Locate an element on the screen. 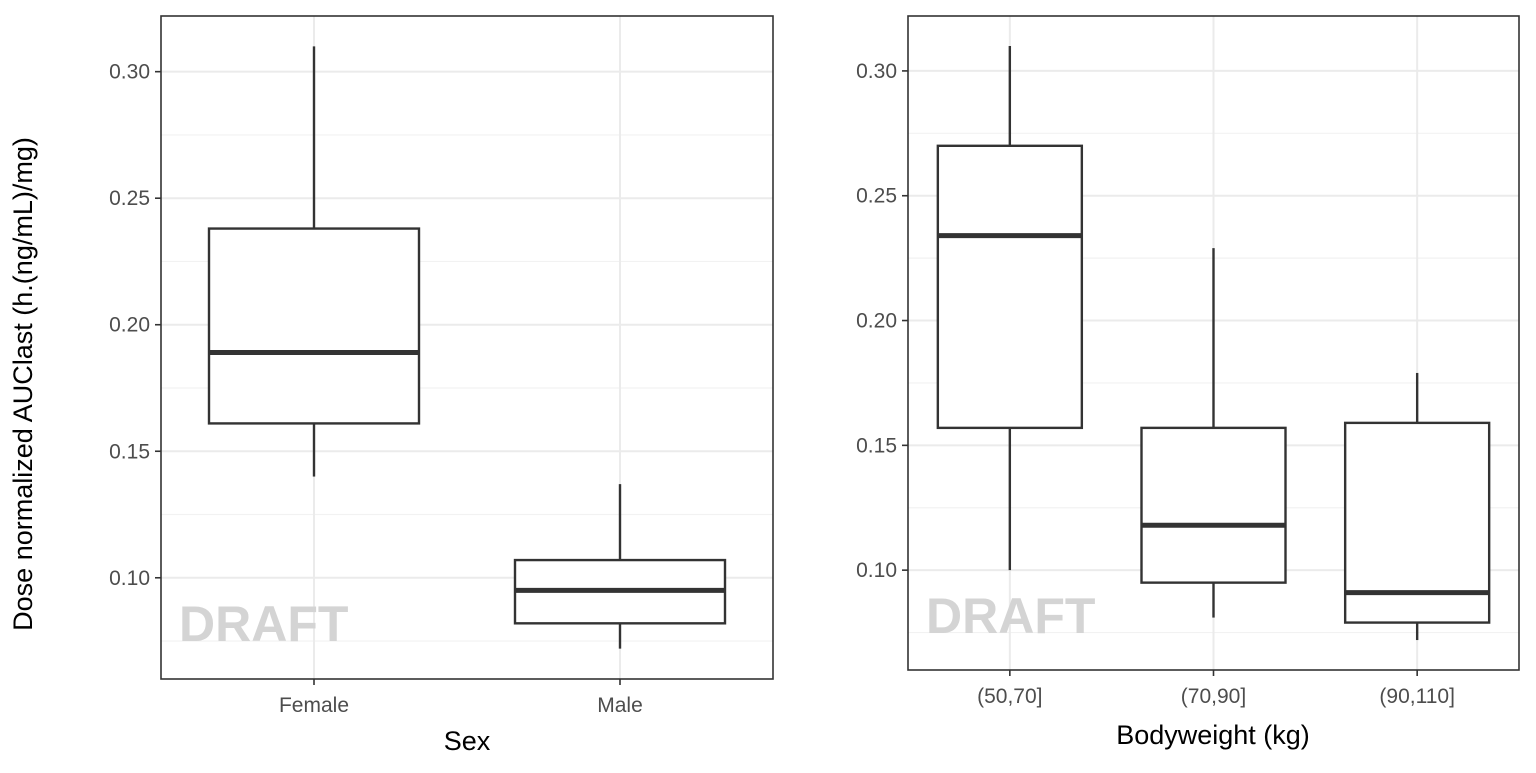 The image size is (1536, 773). x-tick-label: Female is located at coordinates (314, 705).